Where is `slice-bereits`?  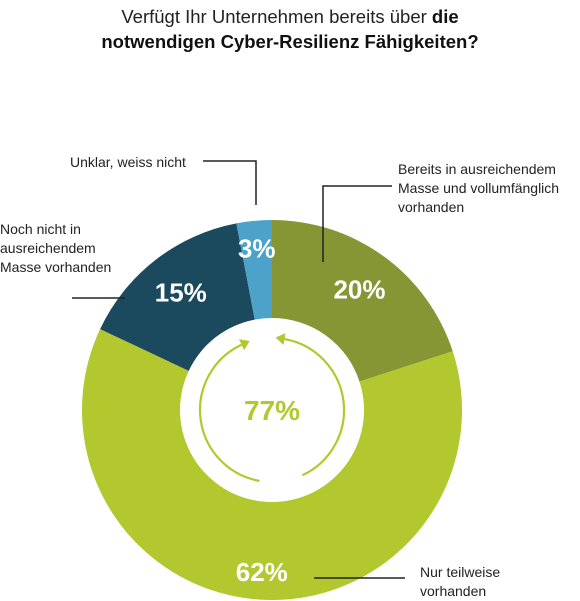 slice-bereits is located at coordinates (362, 301).